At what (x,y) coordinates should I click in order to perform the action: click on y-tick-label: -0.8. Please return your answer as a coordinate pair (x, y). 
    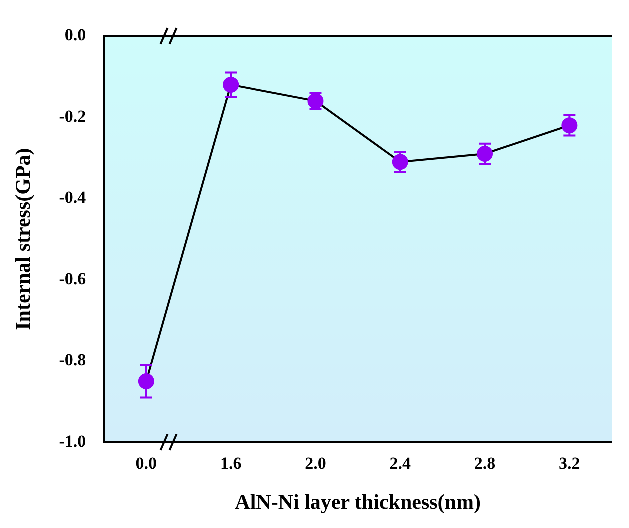
    Looking at the image, I should click on (72, 360).